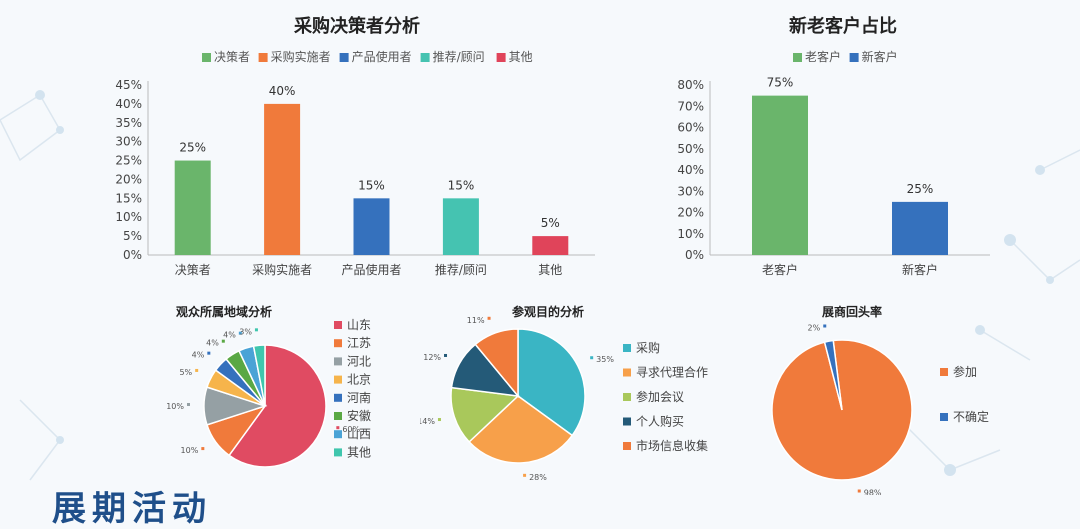 The width and height of the screenshot is (1080, 529). What do you see at coordinates (128, 85) in the screenshot?
I see `decision-y-tick-label: 45%` at bounding box center [128, 85].